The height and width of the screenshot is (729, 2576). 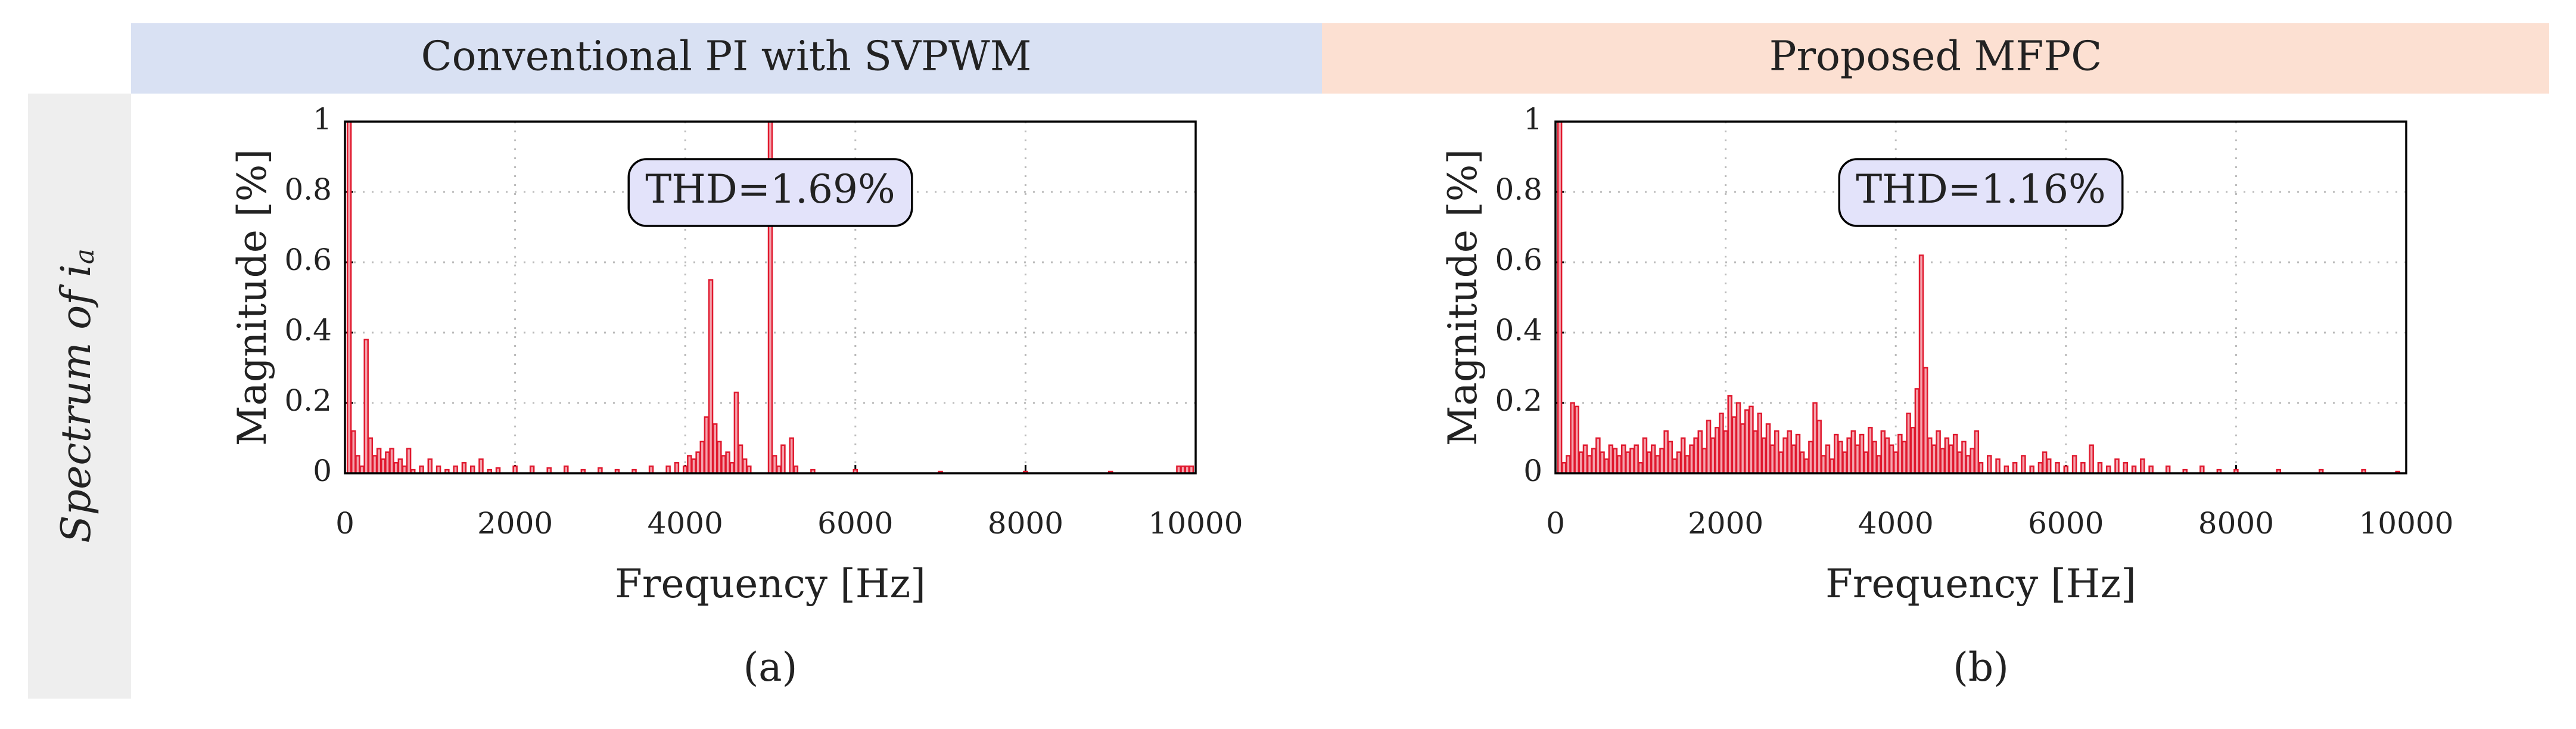 I want to click on x-tick-label: 10000, so click(x=1195, y=523).